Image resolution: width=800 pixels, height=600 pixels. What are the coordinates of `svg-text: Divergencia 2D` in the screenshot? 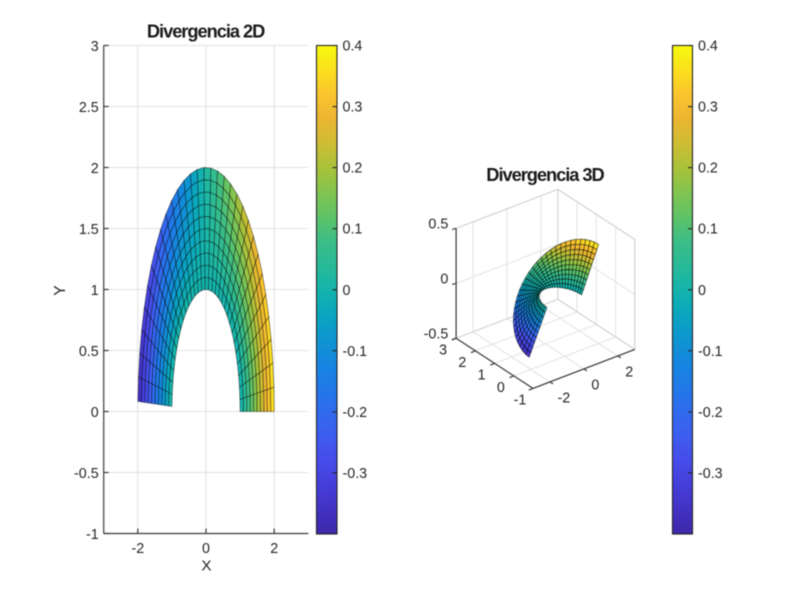 It's located at (206, 30).